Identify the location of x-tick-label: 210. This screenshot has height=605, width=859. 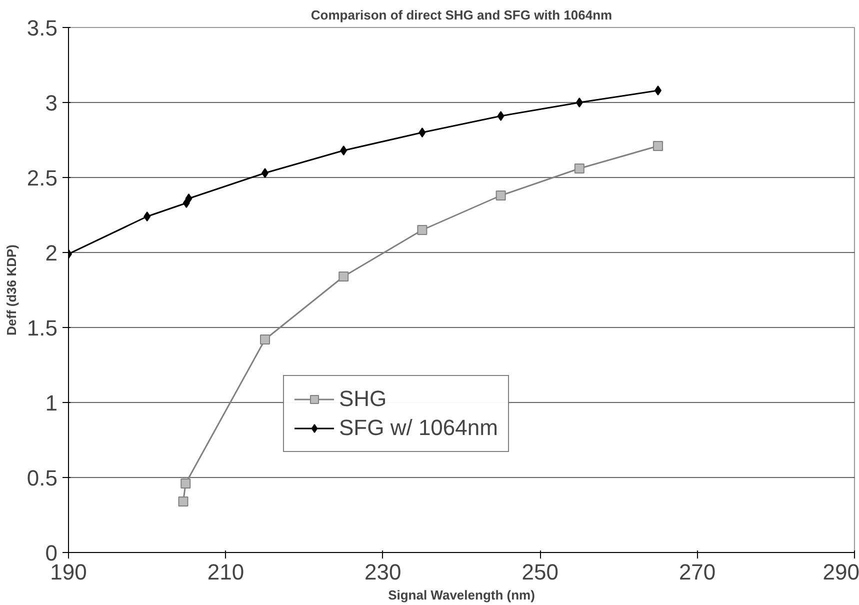
(225, 572).